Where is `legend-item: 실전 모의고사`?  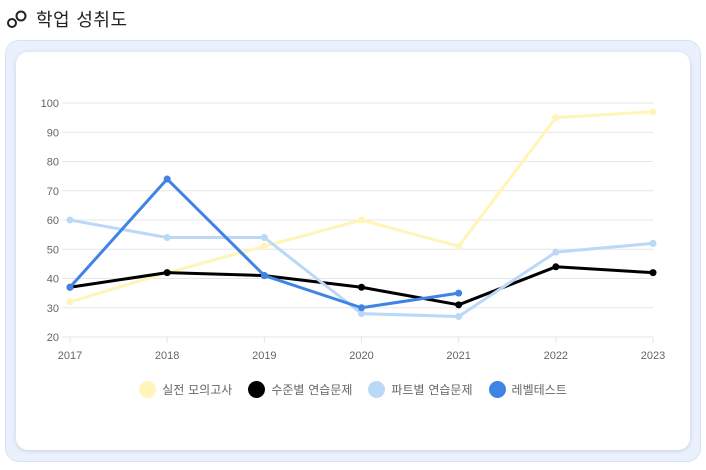
legend-item: 실전 모의고사 is located at coordinates (185, 389).